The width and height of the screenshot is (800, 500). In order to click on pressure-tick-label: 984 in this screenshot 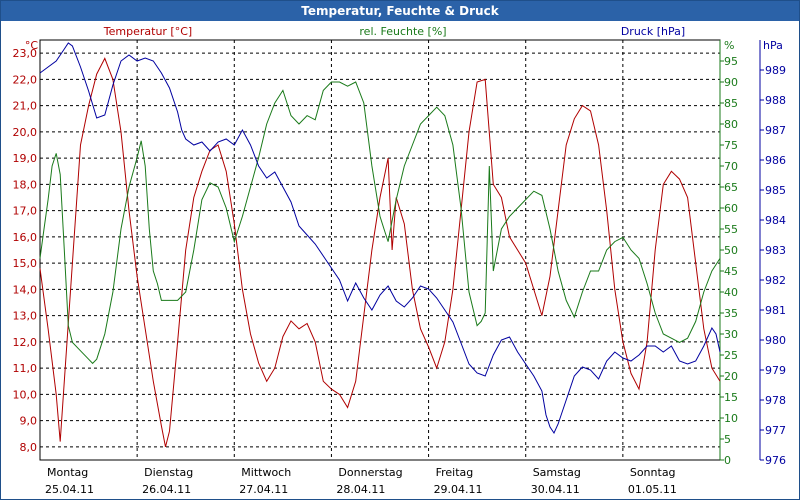, I will do `click(775, 220)`.